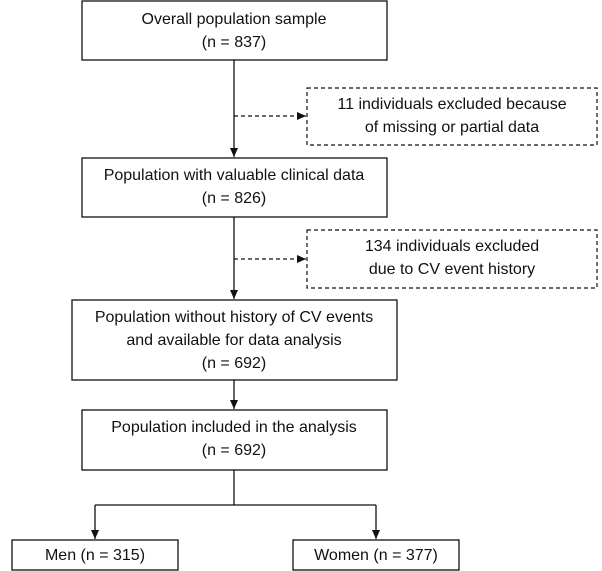 The width and height of the screenshot is (602, 571). Describe the element at coordinates (234, 42) in the screenshot. I see `node-text: (n = 837)` at that location.